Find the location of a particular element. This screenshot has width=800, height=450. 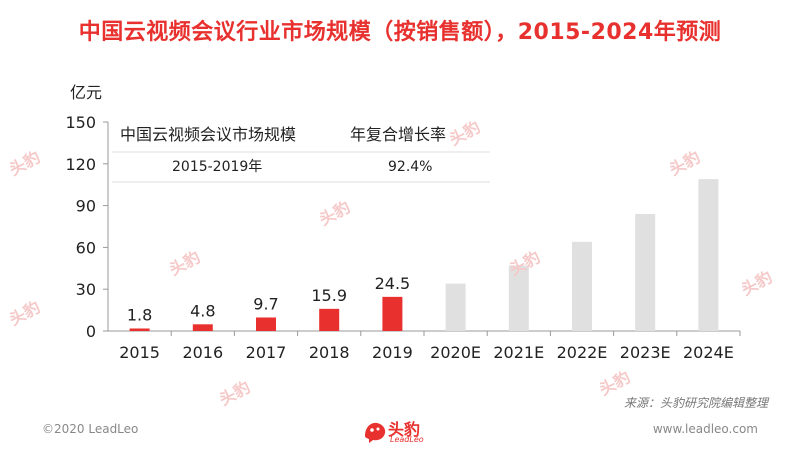

leadleo-logo: 头豹 LeadLeo is located at coordinates (402, 431).